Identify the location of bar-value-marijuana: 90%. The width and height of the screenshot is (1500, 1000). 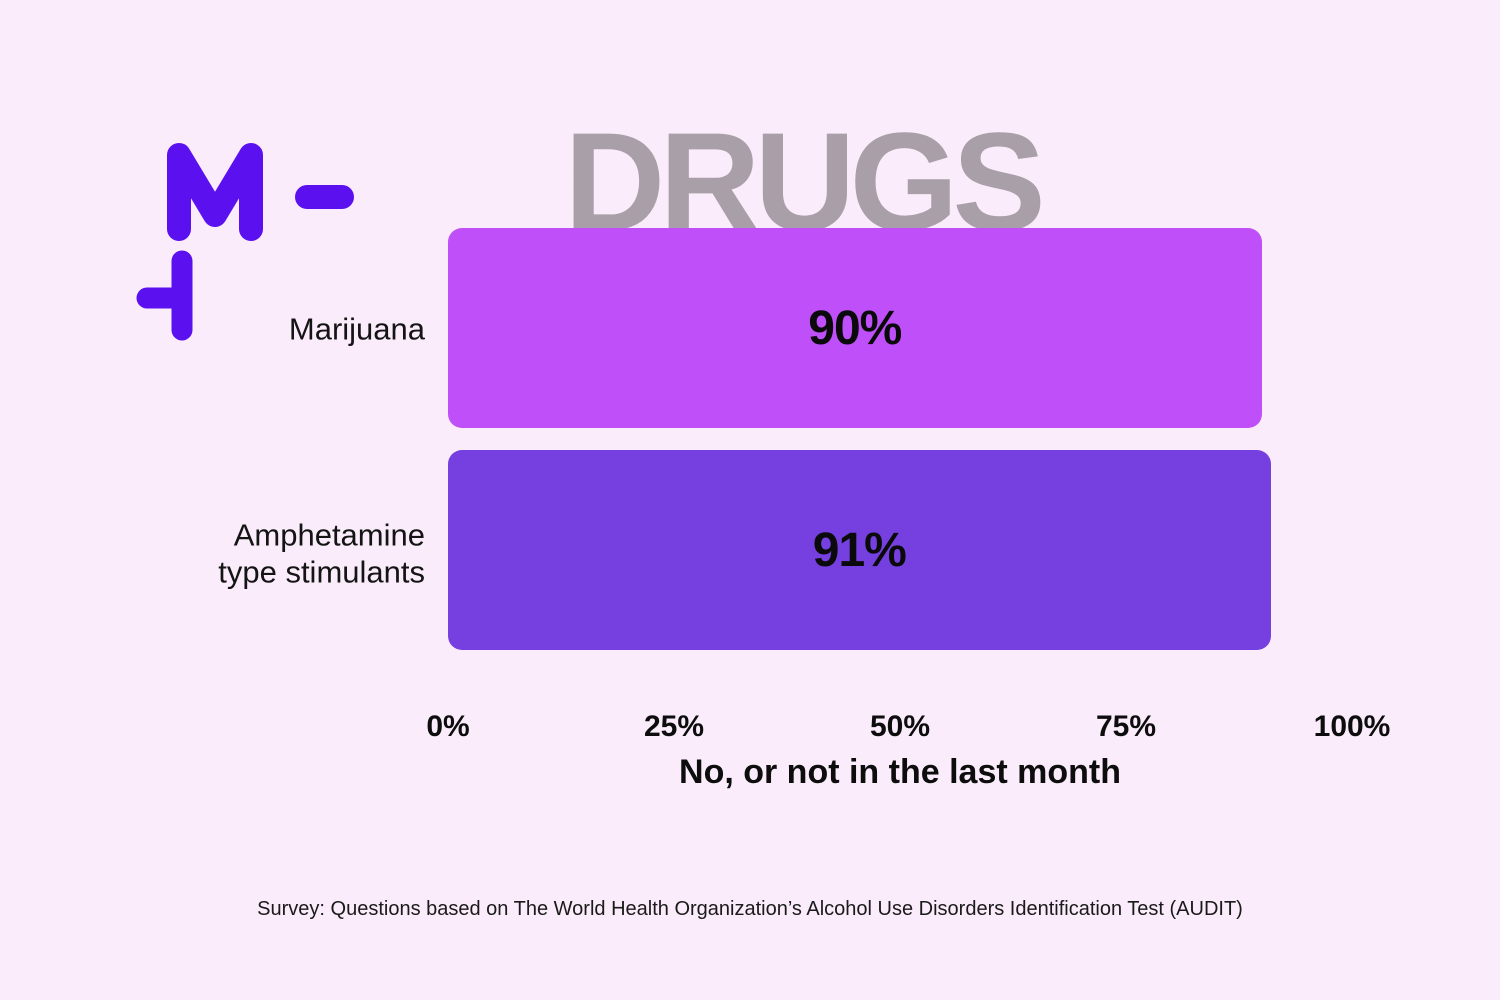
(855, 328).